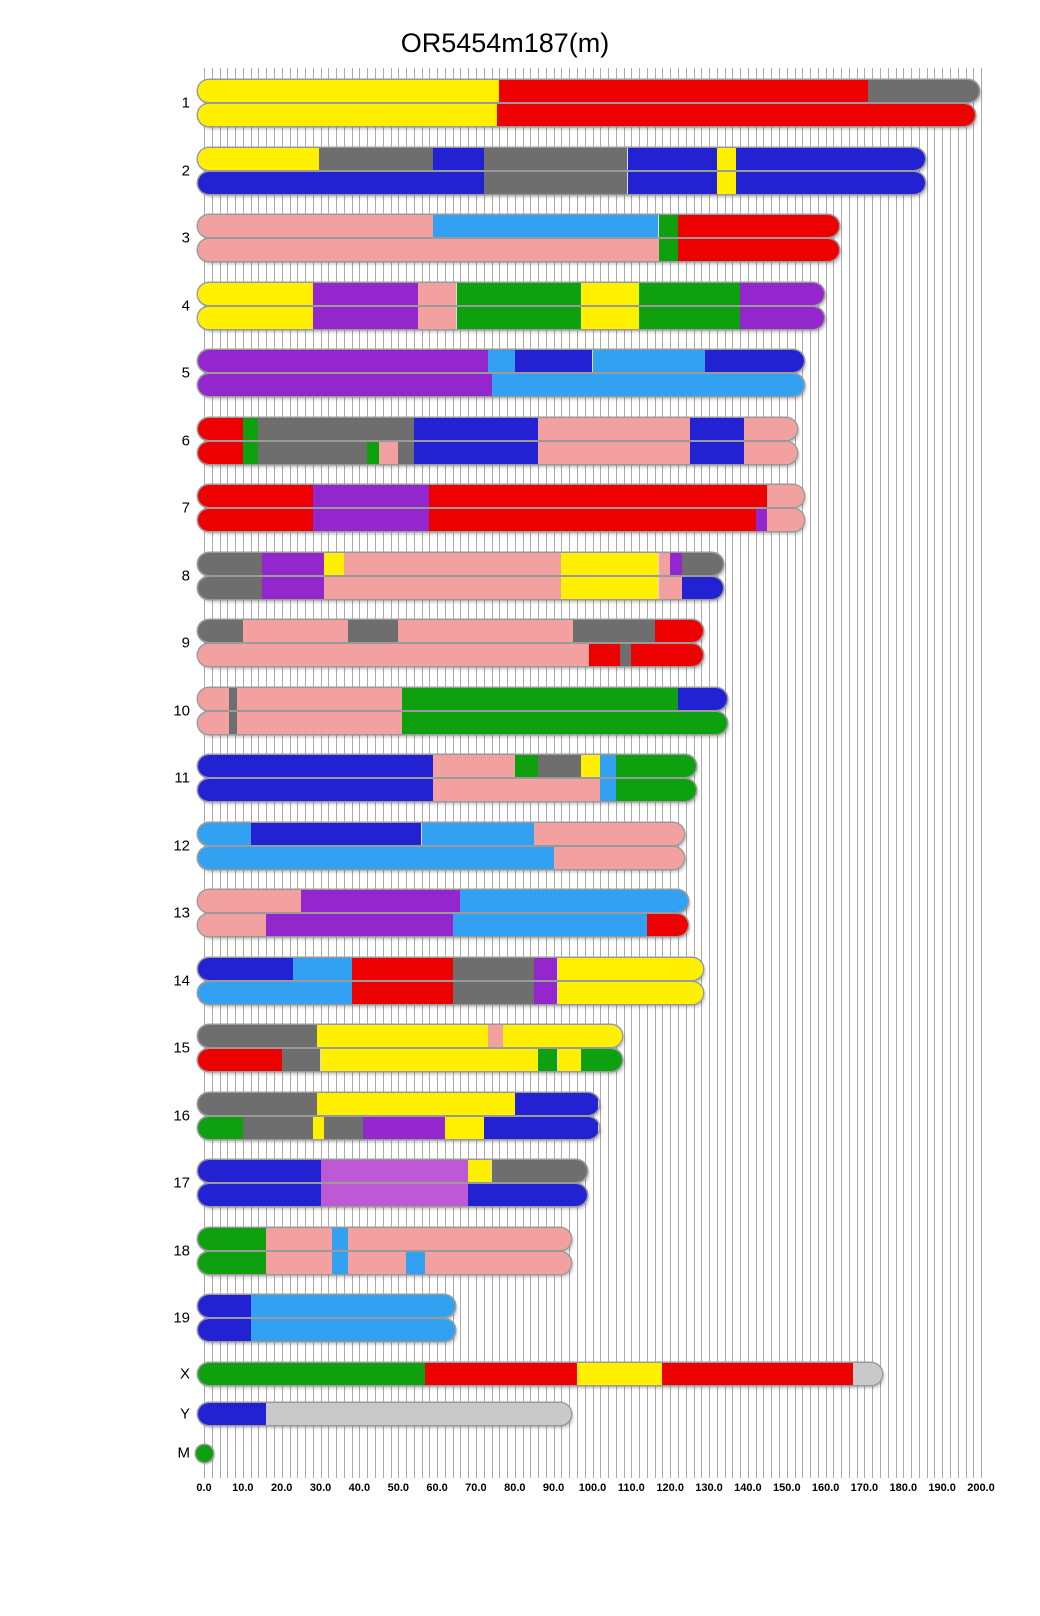 The height and width of the screenshot is (1616, 1040). What do you see at coordinates (553, 1488) in the screenshot?
I see `axis-tick-label: 90.0` at bounding box center [553, 1488].